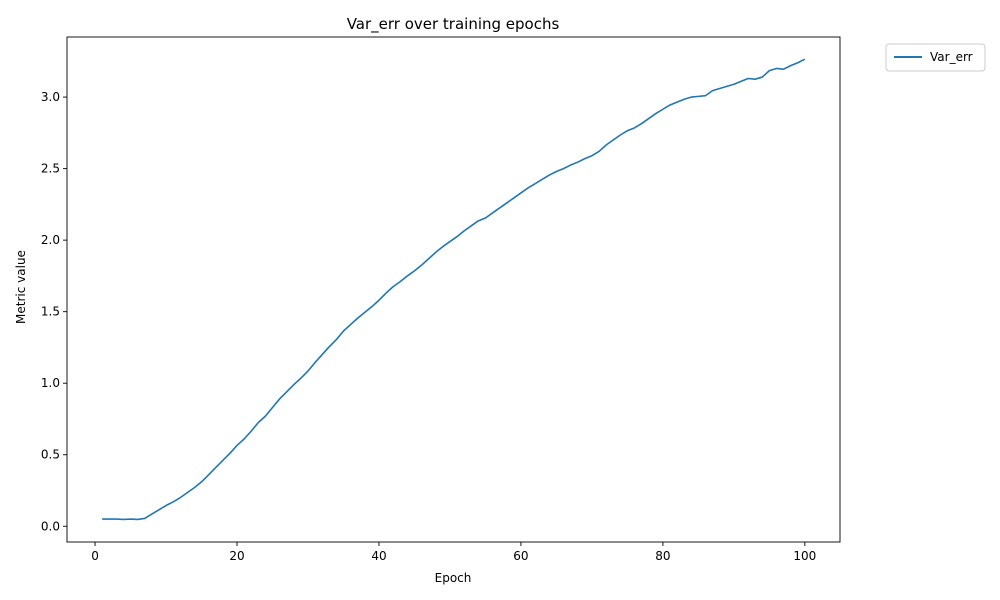  I want to click on legend: Var_err, so click(935, 57).